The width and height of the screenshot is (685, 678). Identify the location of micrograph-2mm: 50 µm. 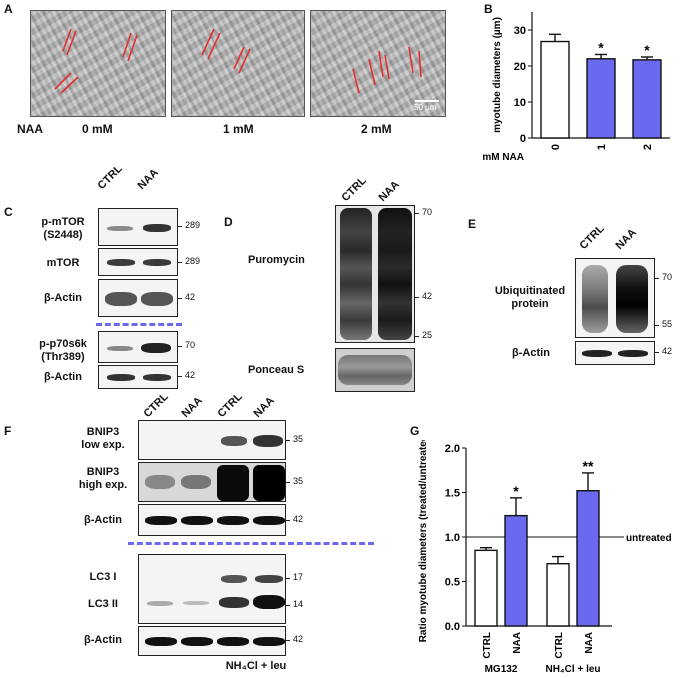
(378, 63).